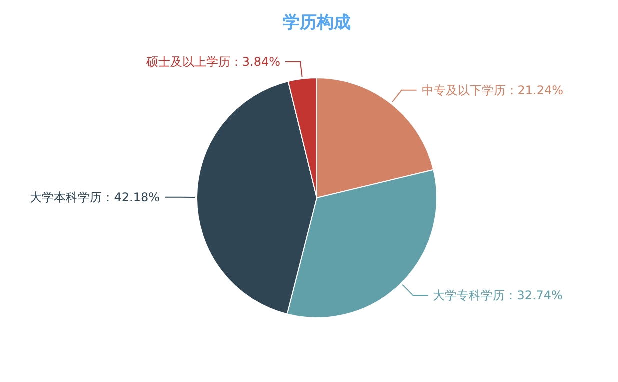 The width and height of the screenshot is (618, 382). What do you see at coordinates (317, 23) in the screenshot?
I see `chart-title: 学历构成` at bounding box center [317, 23].